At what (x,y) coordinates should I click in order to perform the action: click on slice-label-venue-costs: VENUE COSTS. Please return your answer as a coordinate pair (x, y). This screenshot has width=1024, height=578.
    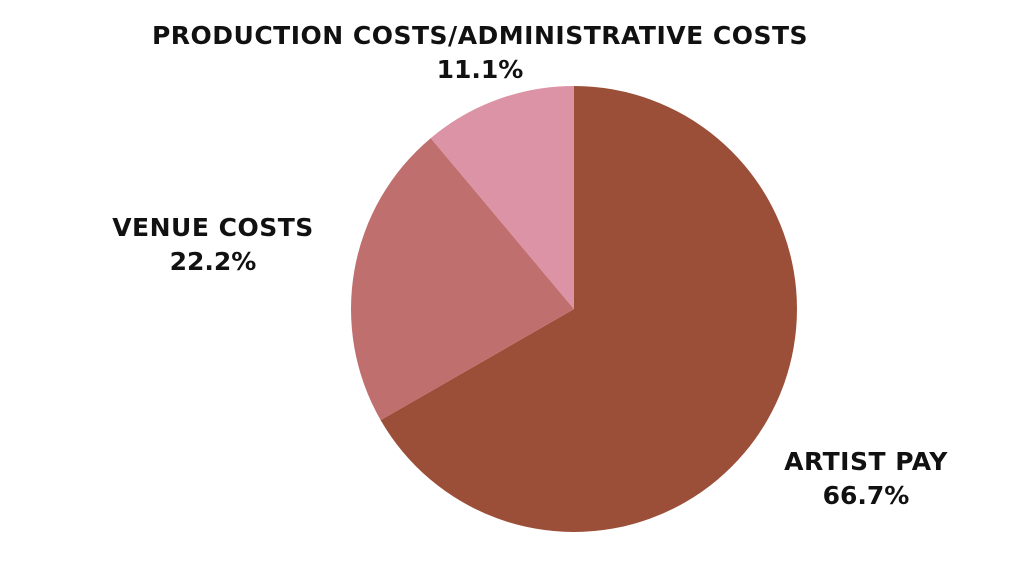
    Looking at the image, I should click on (213, 227).